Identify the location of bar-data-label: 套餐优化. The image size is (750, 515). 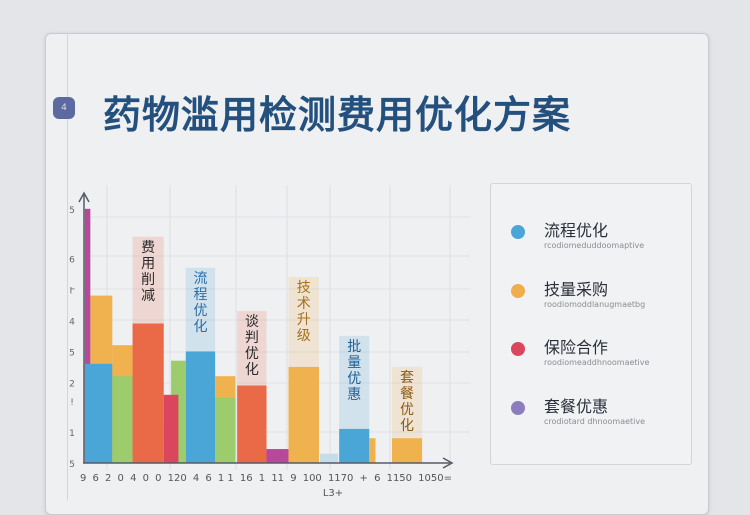
(407, 401).